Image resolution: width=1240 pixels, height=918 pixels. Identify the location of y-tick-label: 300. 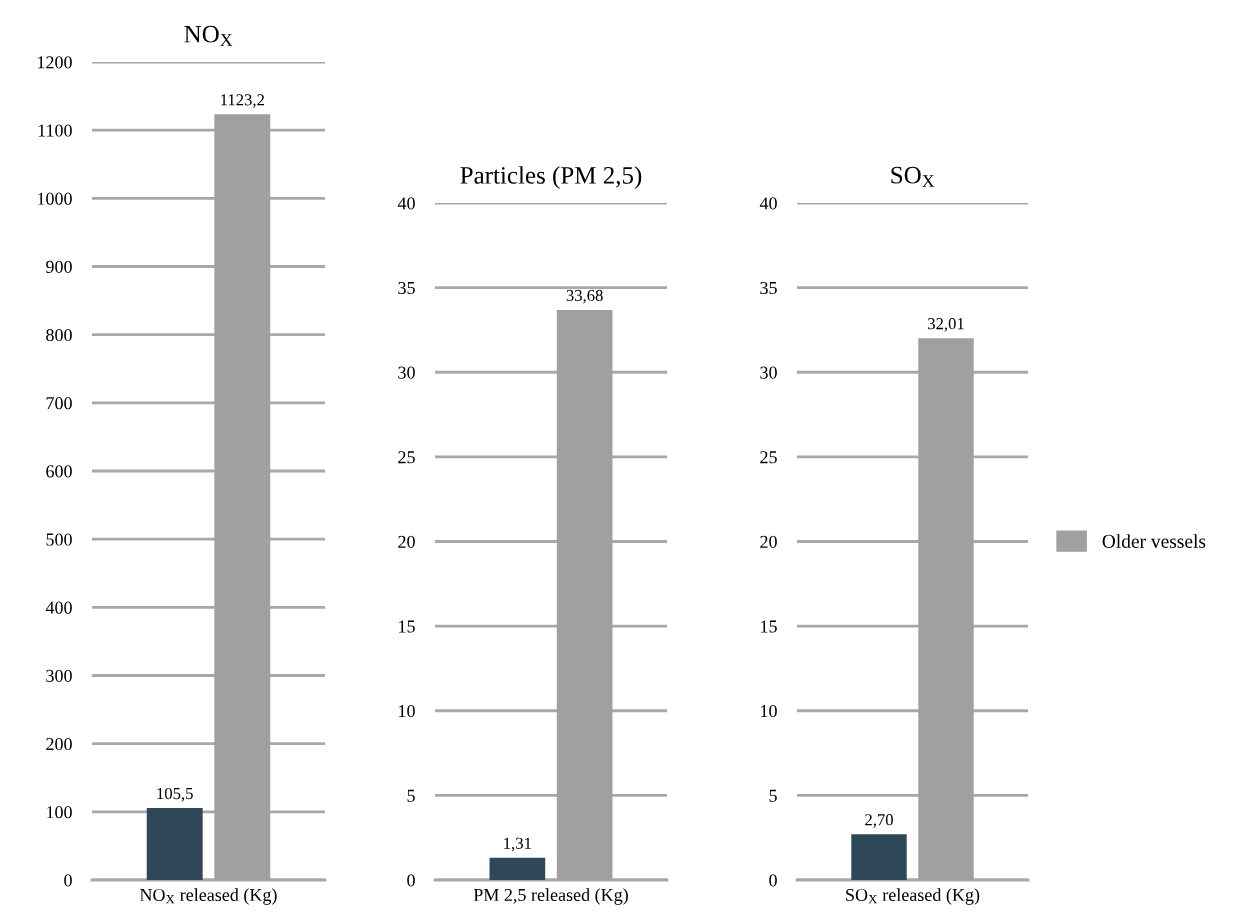
(59, 675).